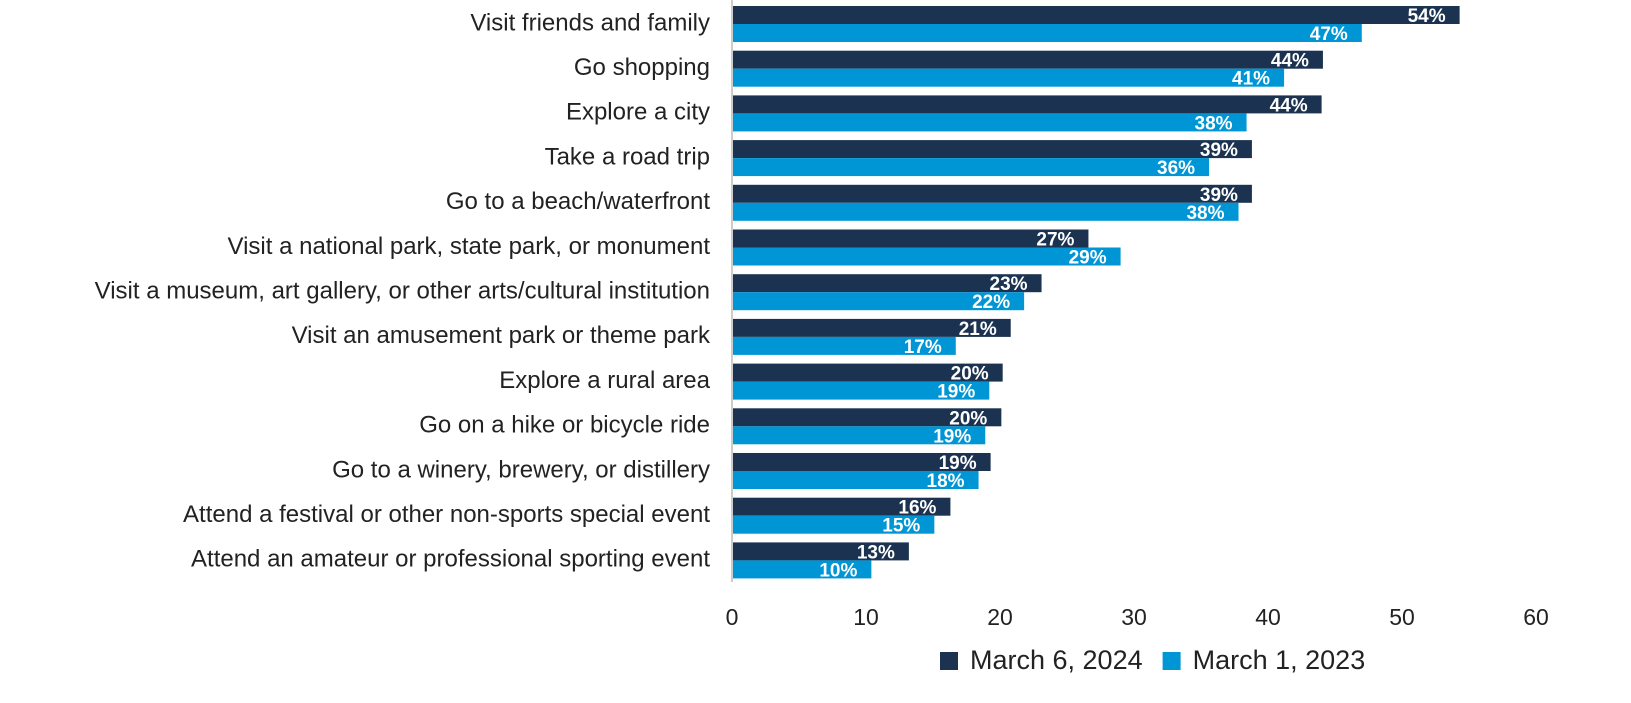  I want to click on value-label: 41%, so click(1251, 79).